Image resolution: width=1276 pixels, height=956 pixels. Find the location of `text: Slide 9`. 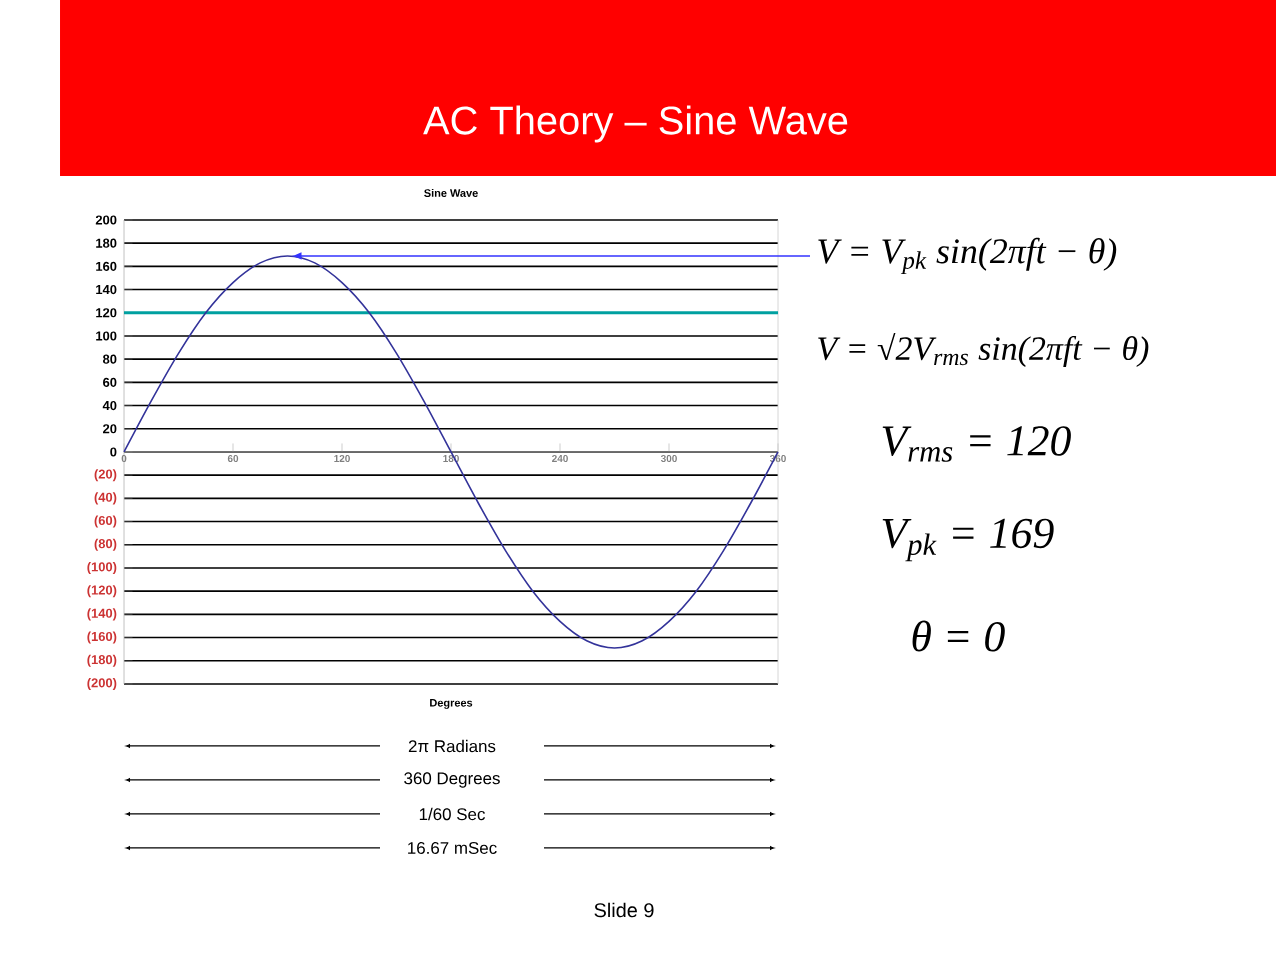

text: Slide 9 is located at coordinates (624, 910).